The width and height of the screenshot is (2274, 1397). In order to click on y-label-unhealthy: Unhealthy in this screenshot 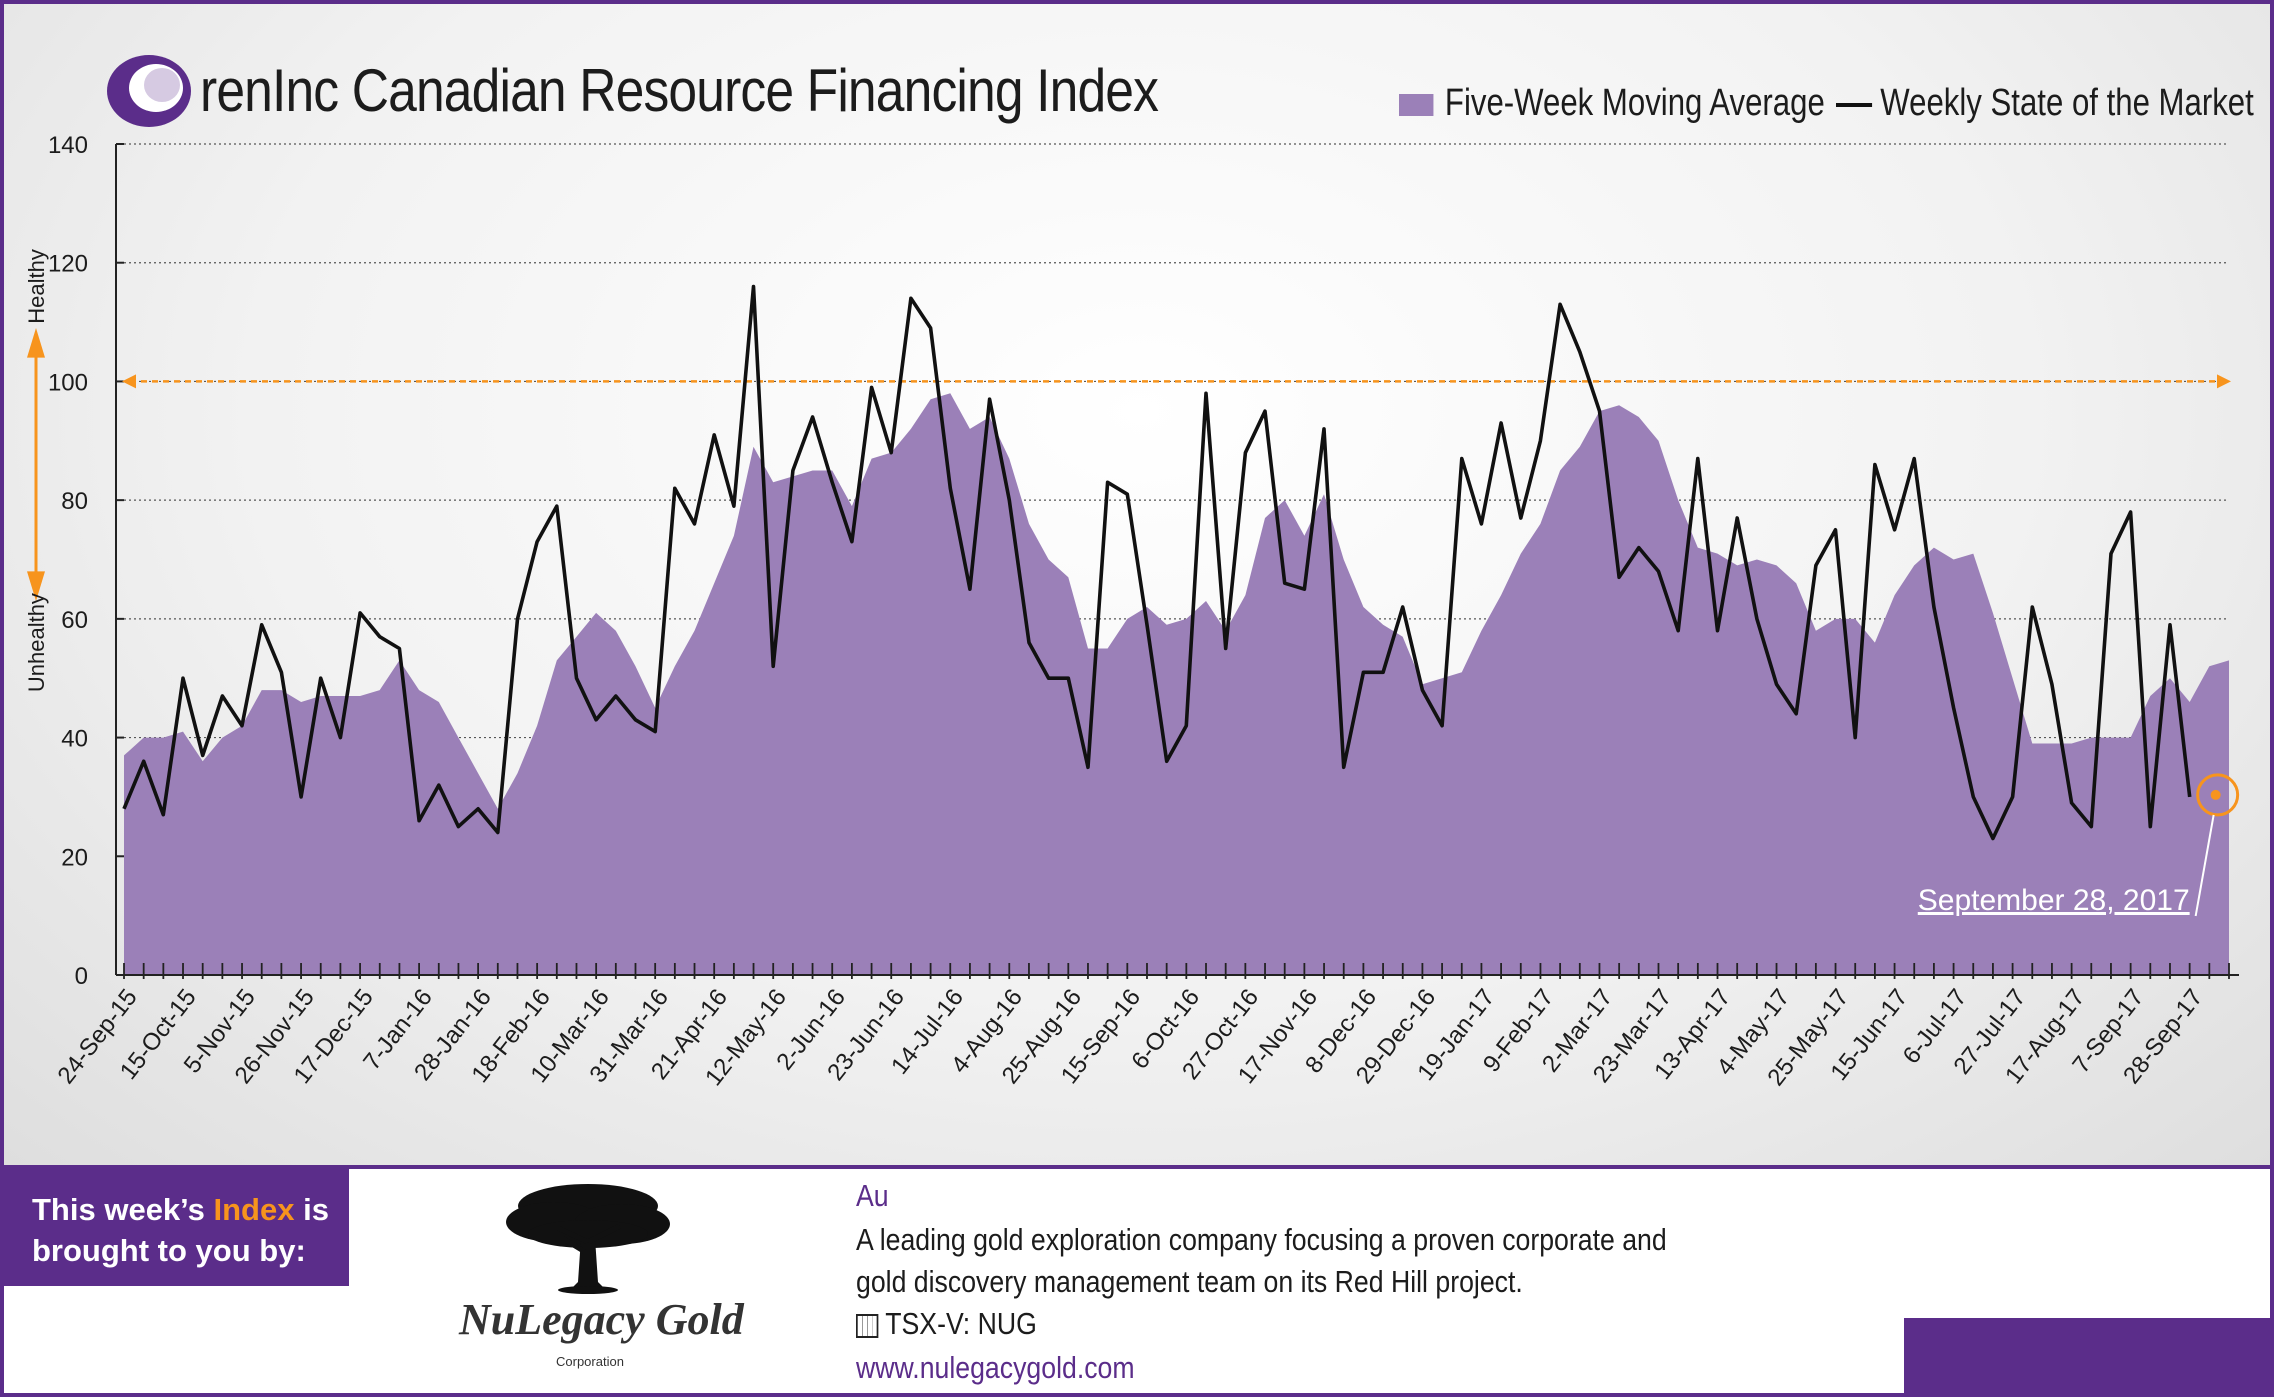, I will do `click(36, 642)`.